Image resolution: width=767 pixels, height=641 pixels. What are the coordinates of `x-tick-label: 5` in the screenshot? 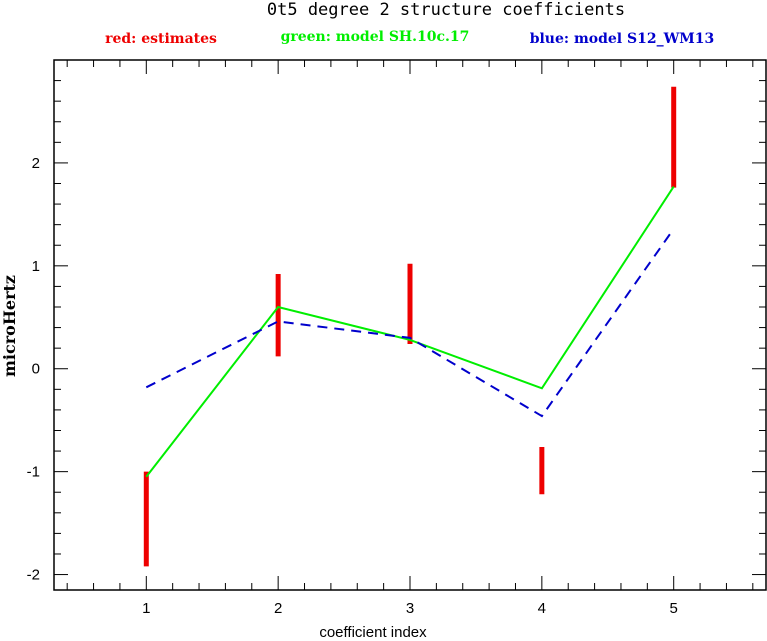 It's located at (674, 608).